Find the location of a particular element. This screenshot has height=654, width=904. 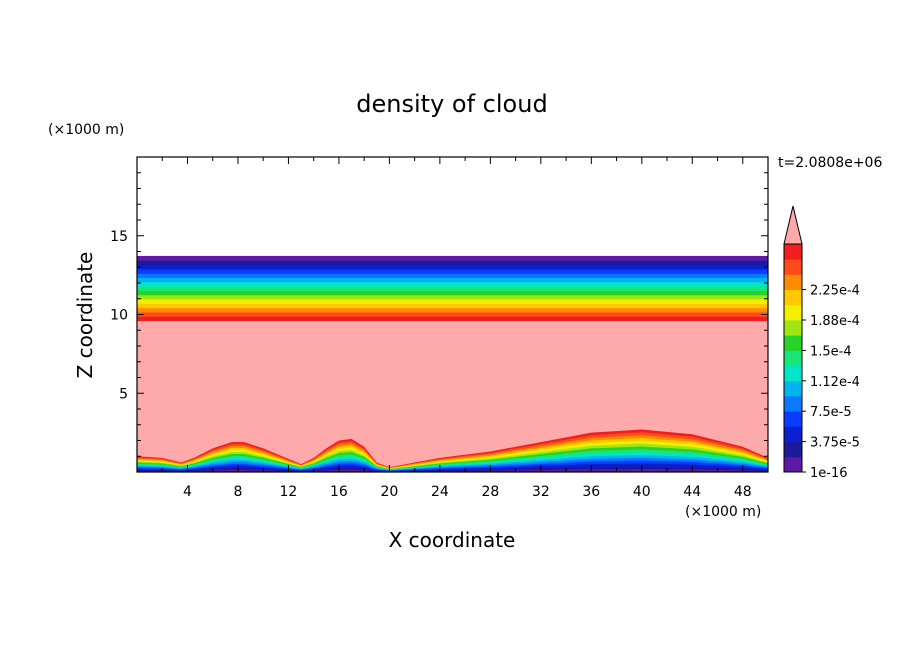

colorbar-label: 1.5e-4 is located at coordinates (831, 351).